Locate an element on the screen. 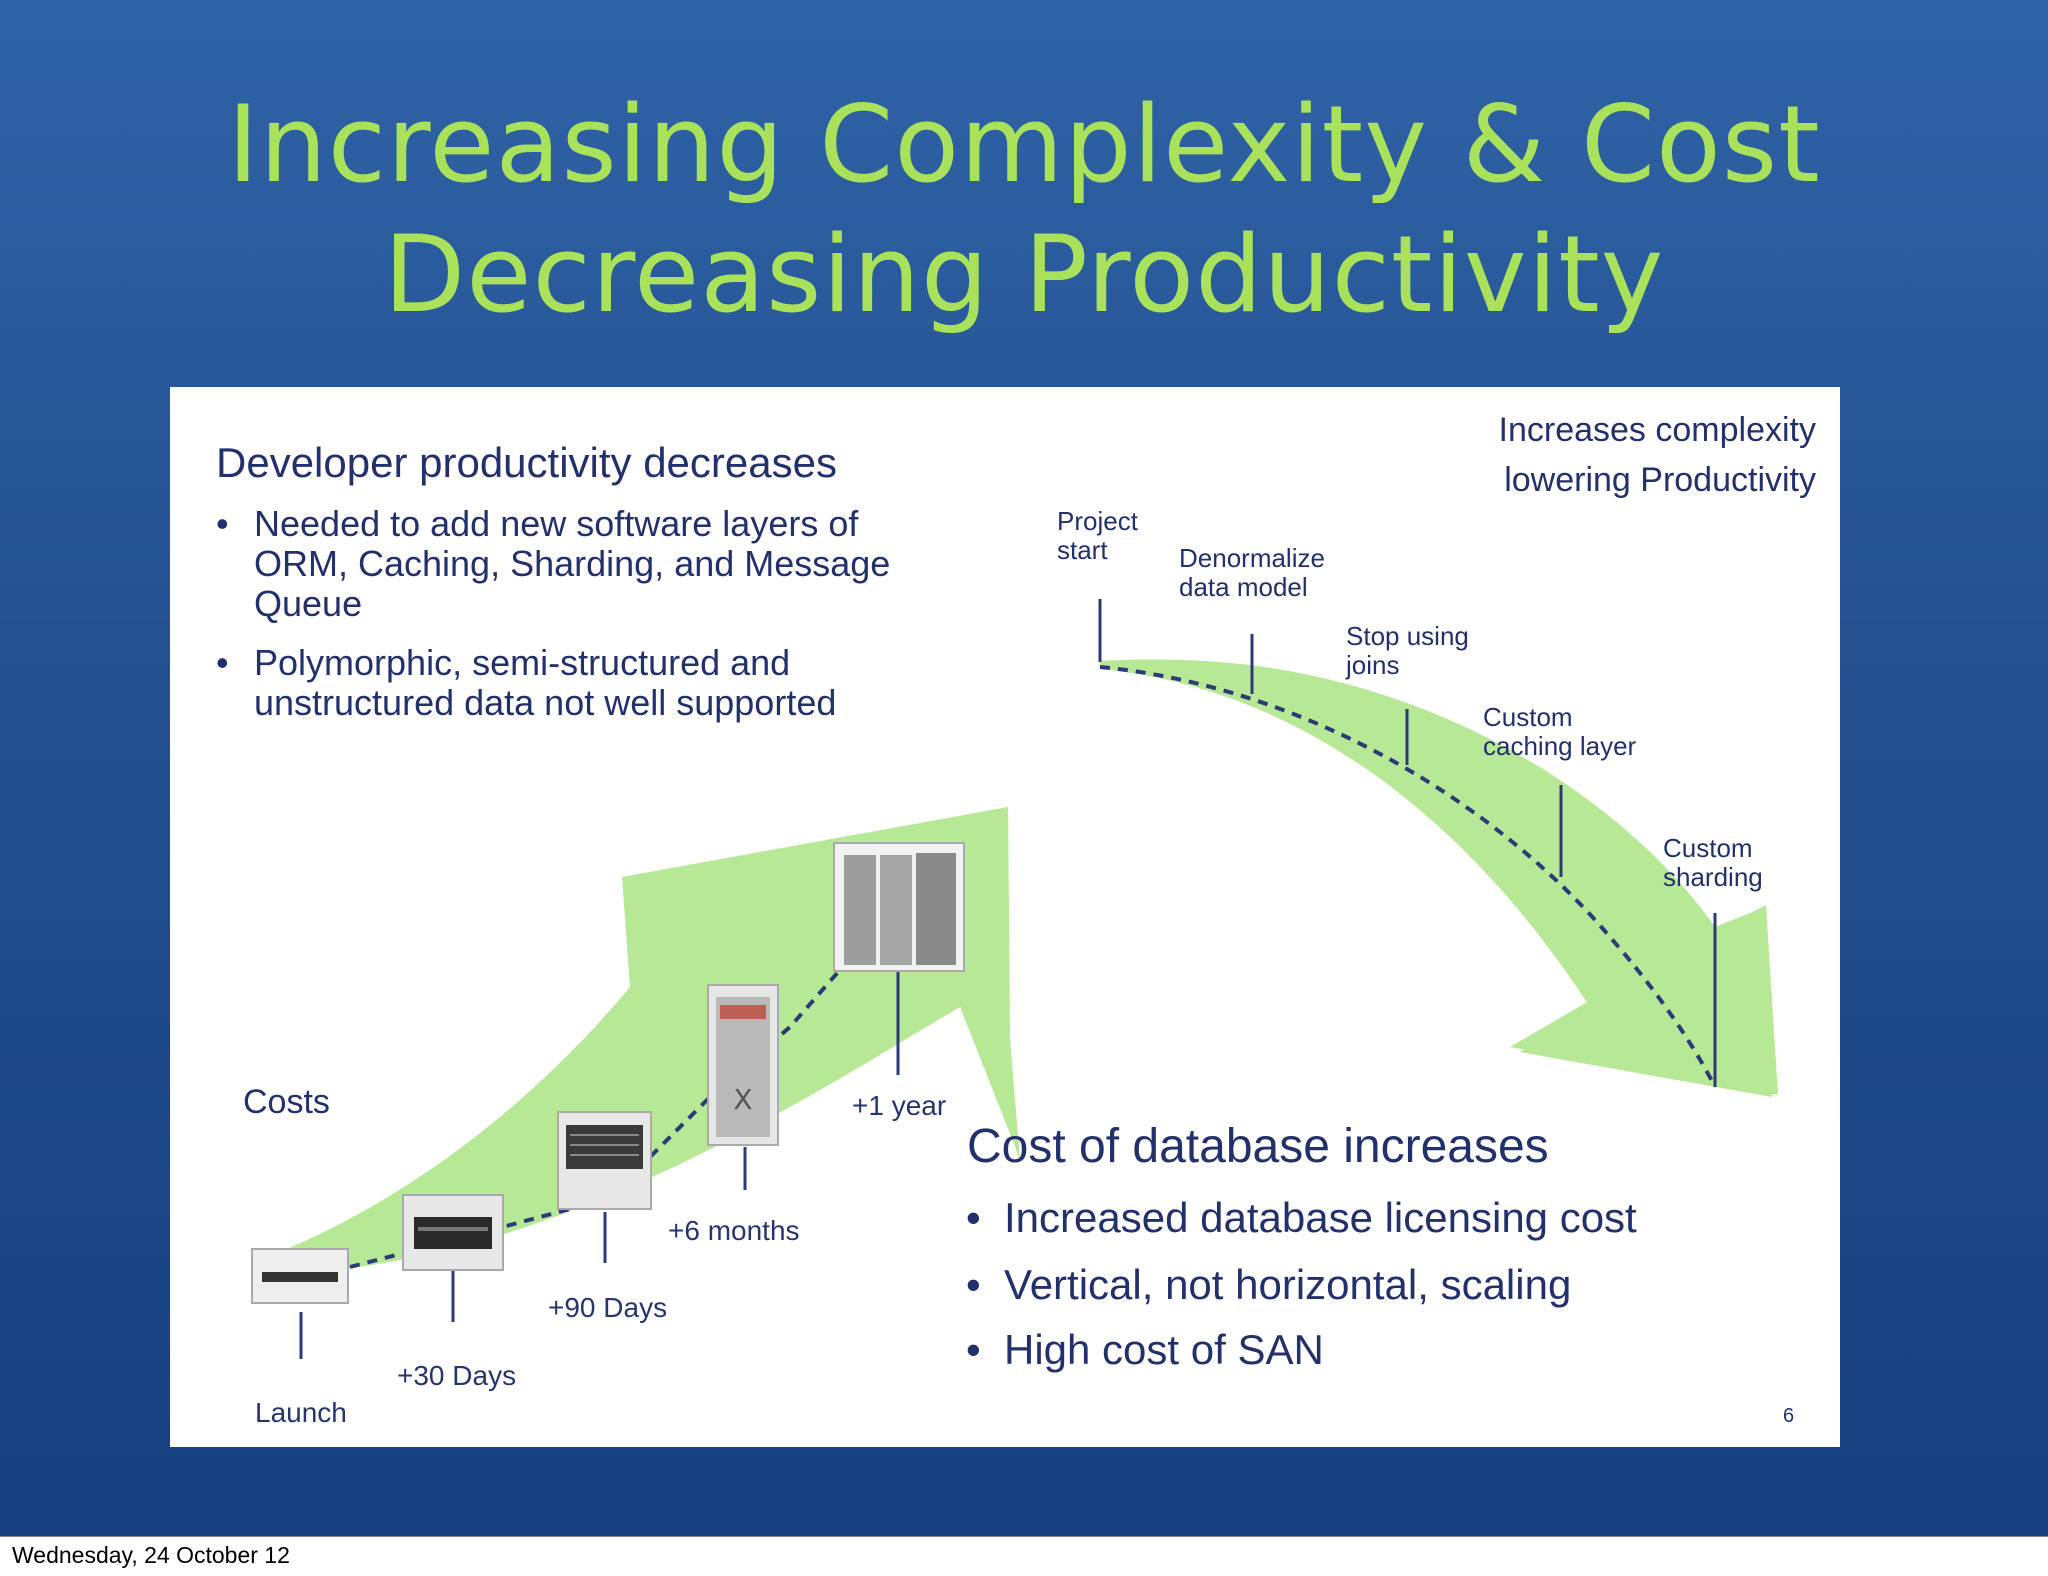  milestone-label-line: data model is located at coordinates (1243, 587).